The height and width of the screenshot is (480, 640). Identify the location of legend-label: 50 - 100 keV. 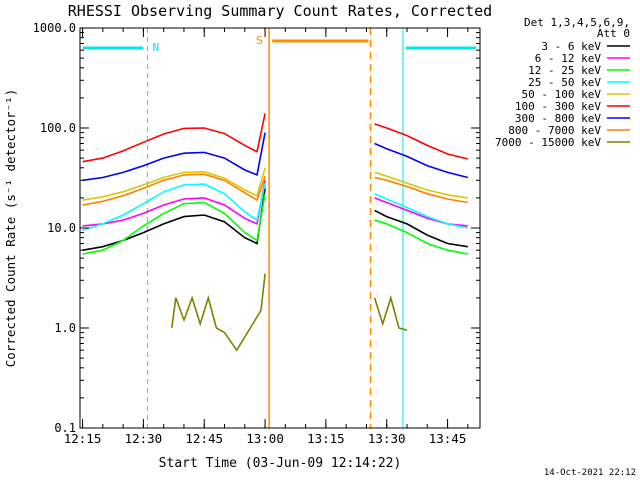
(562, 94).